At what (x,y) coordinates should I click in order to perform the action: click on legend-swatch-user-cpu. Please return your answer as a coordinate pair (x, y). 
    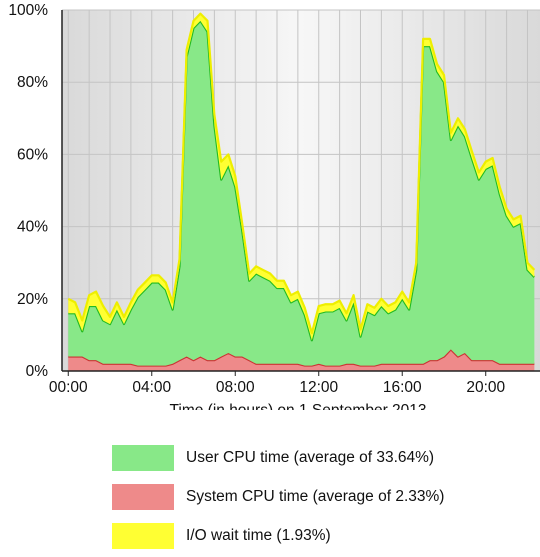
    Looking at the image, I should click on (143, 458).